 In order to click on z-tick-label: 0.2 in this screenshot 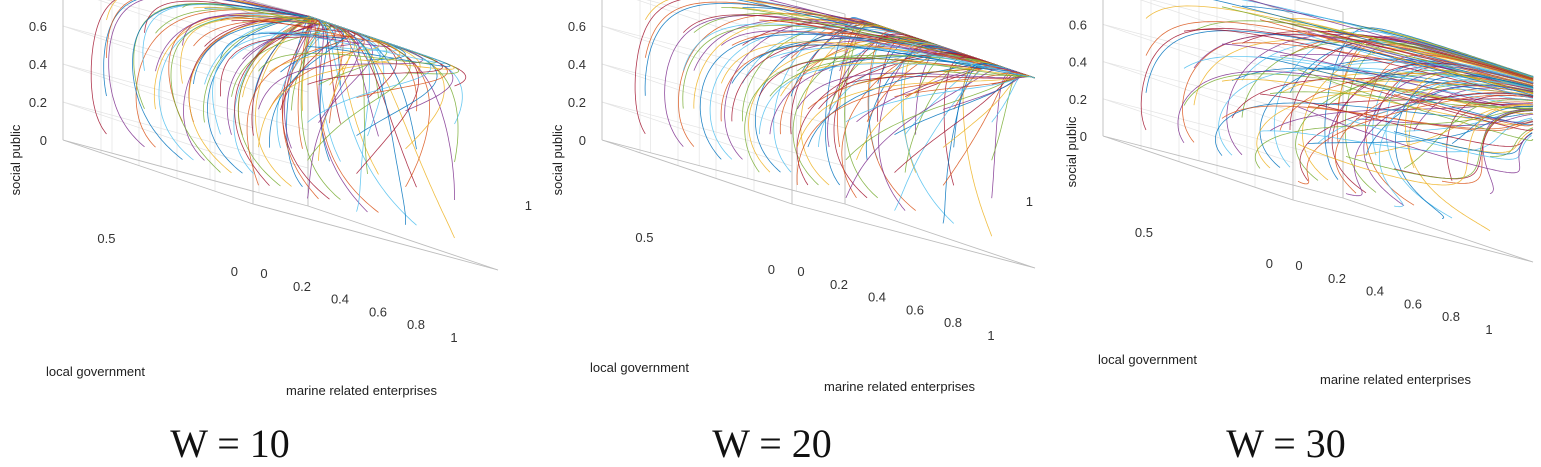, I will do `click(1078, 99)`.